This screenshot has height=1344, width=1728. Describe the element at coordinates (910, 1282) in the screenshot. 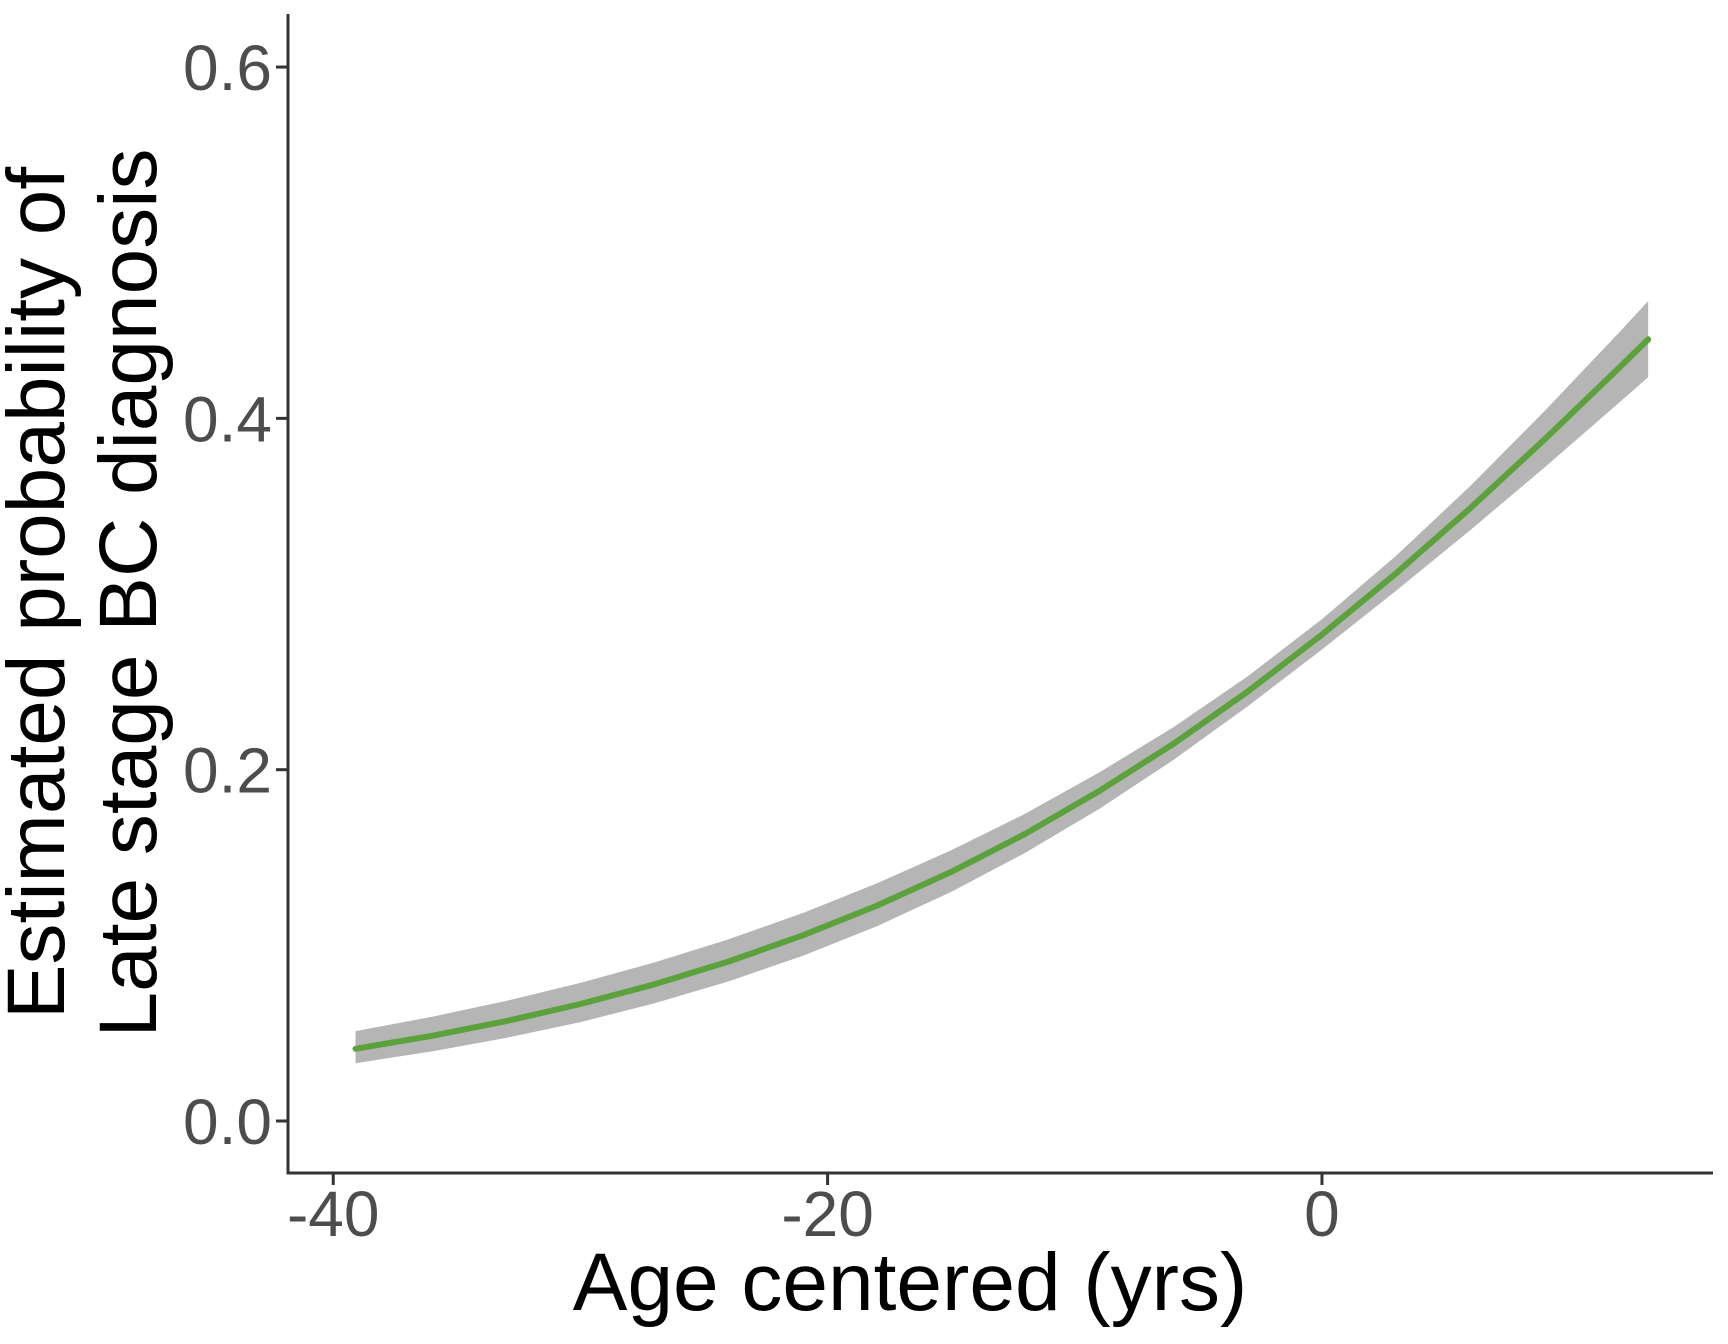

I see `x-axis-title: Age centered (yrs)` at that location.